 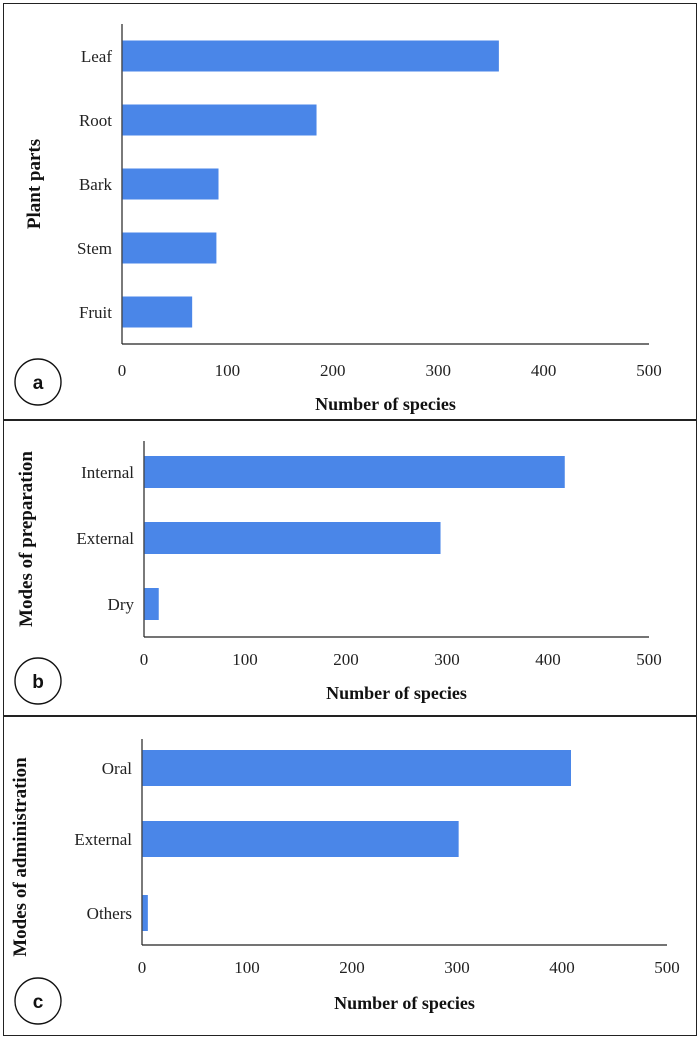 I want to click on category-label-fruit: Fruit, so click(x=95, y=312).